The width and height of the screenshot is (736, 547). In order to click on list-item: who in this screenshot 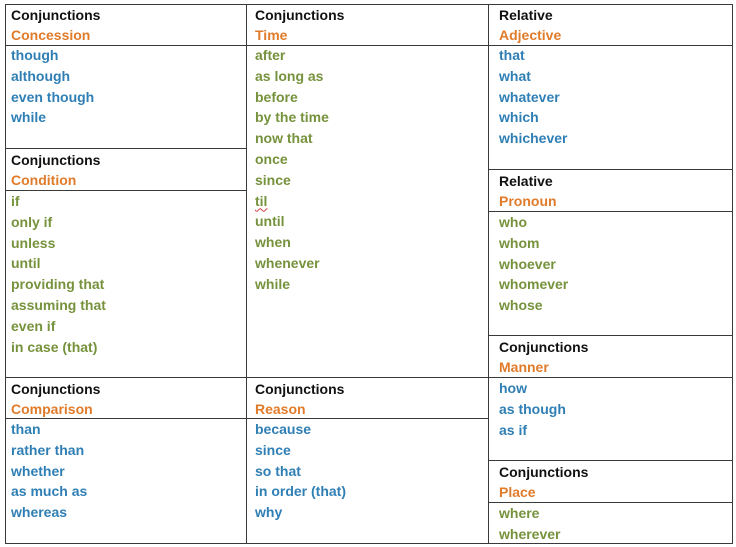, I will do `click(513, 222)`.